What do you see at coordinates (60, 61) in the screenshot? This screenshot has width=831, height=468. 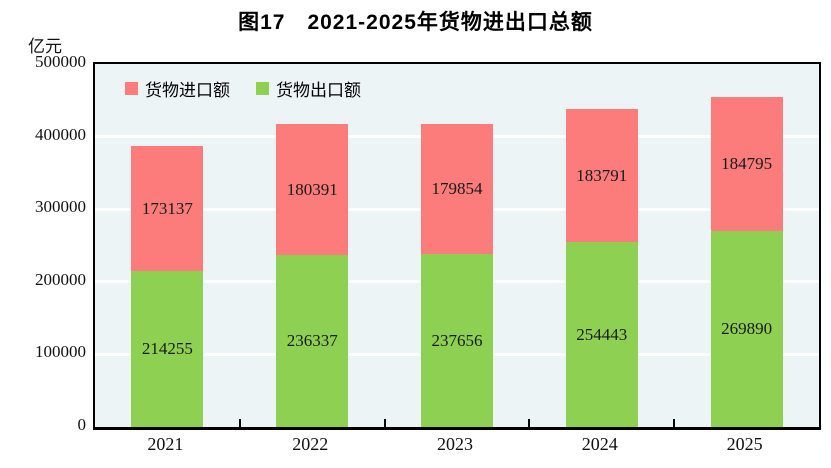 I see `y-axis-tick-label-500000: 500000` at bounding box center [60, 61].